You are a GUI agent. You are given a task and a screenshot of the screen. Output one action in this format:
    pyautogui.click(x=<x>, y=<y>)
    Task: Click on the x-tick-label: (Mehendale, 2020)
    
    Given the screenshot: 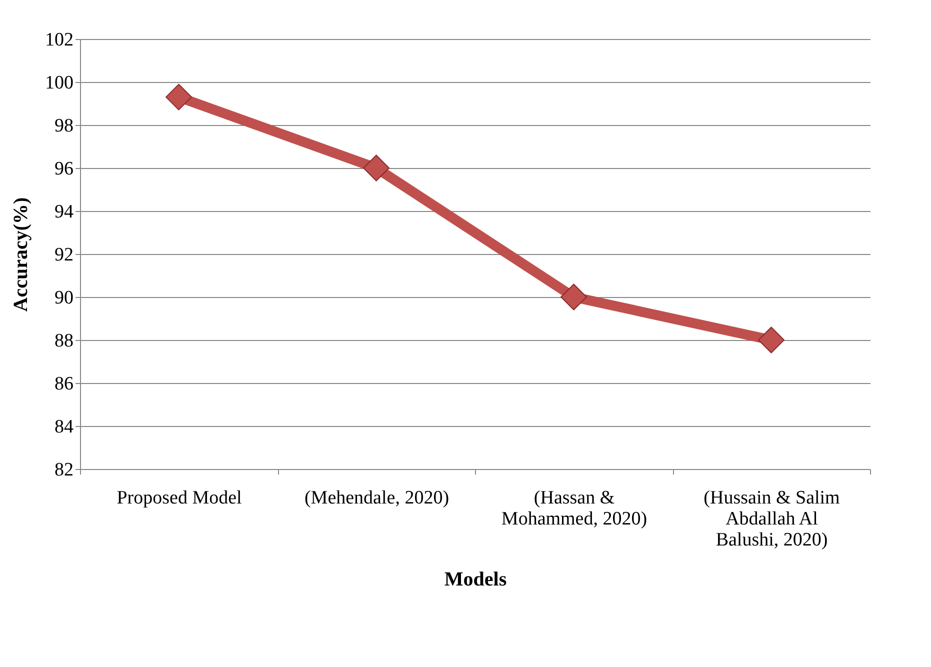 What is the action you would take?
    pyautogui.click(x=377, y=498)
    